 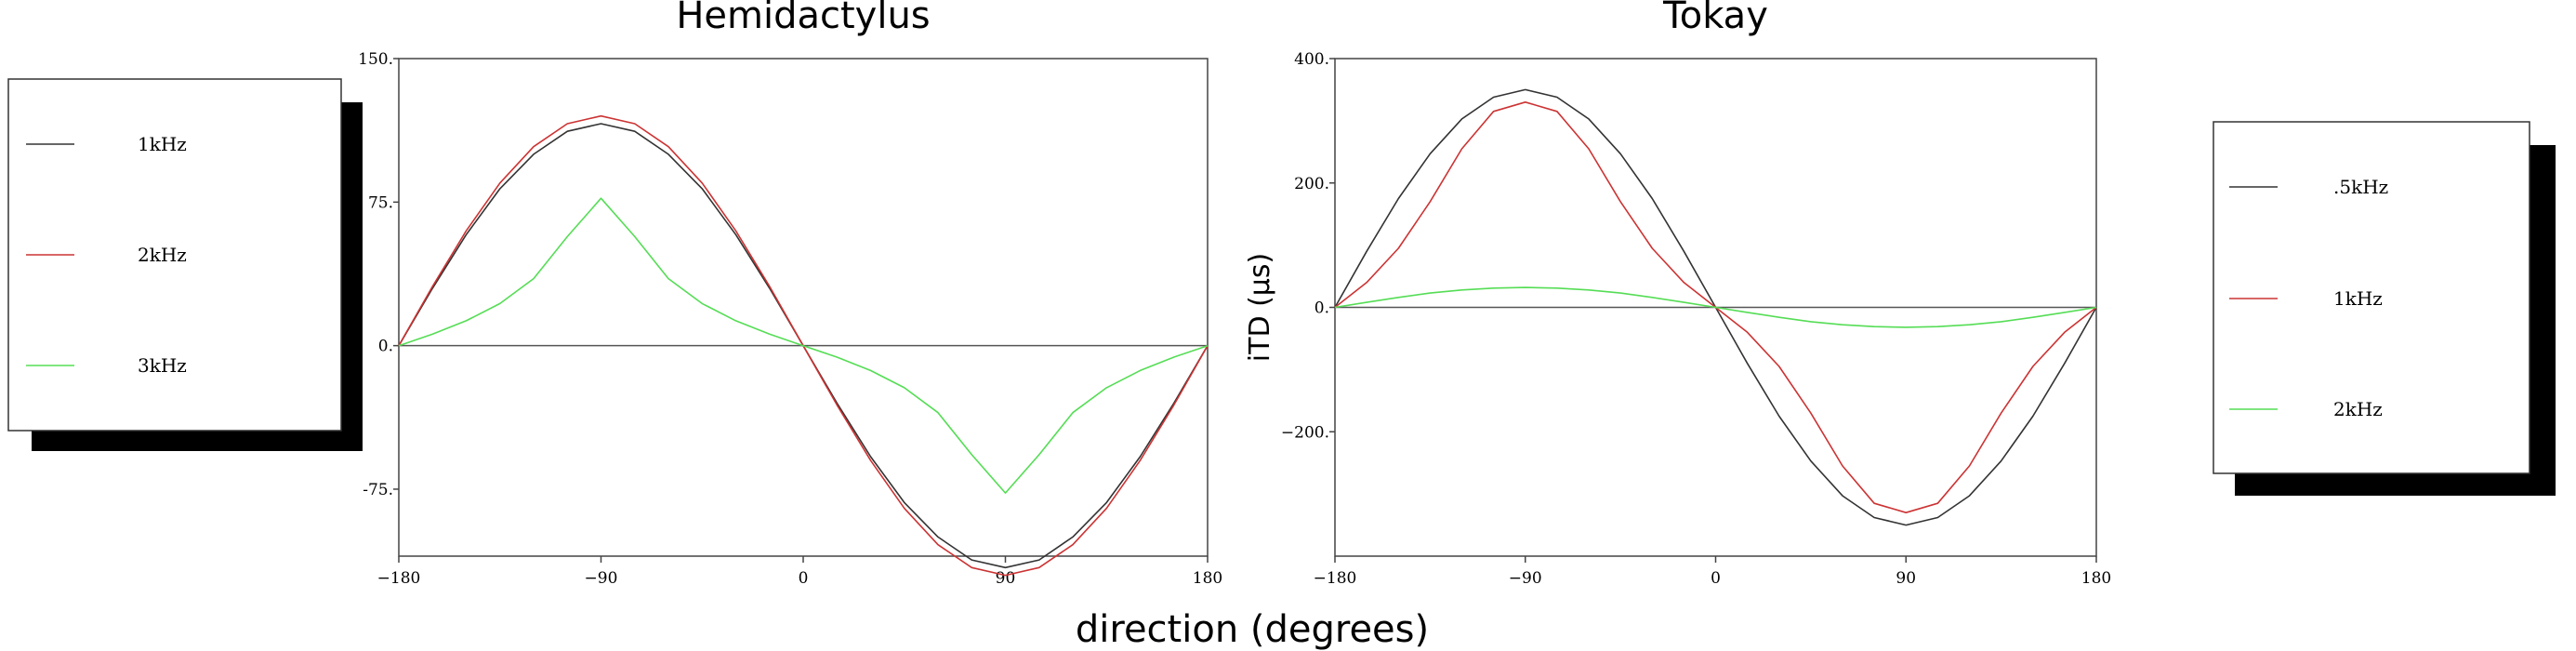 What do you see at coordinates (2360, 187) in the screenshot?
I see `legend-label-05khz: .5kHz` at bounding box center [2360, 187].